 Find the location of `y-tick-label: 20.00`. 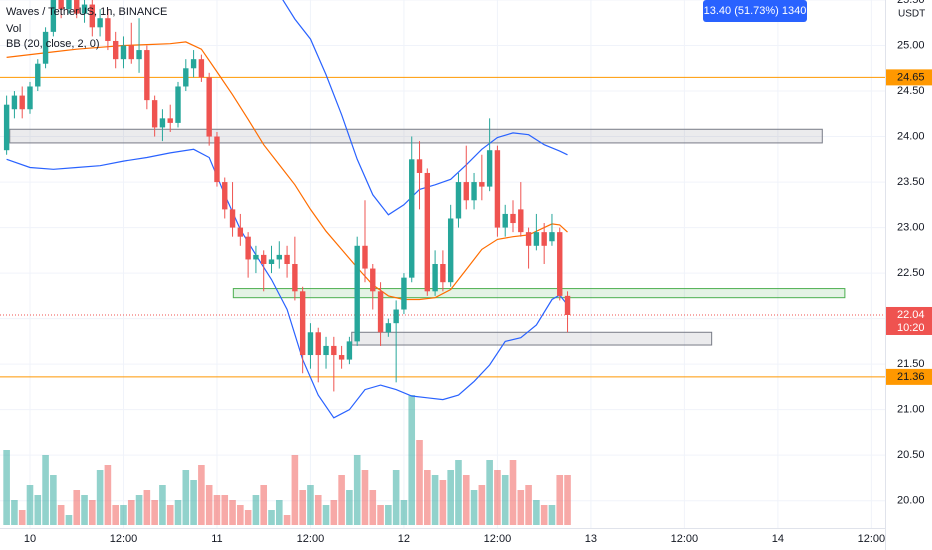

y-tick-label: 20.00 is located at coordinates (911, 501).